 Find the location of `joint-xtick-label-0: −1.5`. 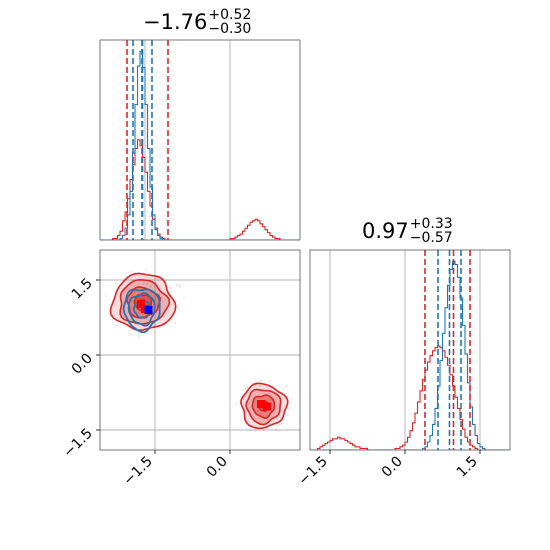

joint-xtick-label-0: −1.5 is located at coordinates (137, 471).